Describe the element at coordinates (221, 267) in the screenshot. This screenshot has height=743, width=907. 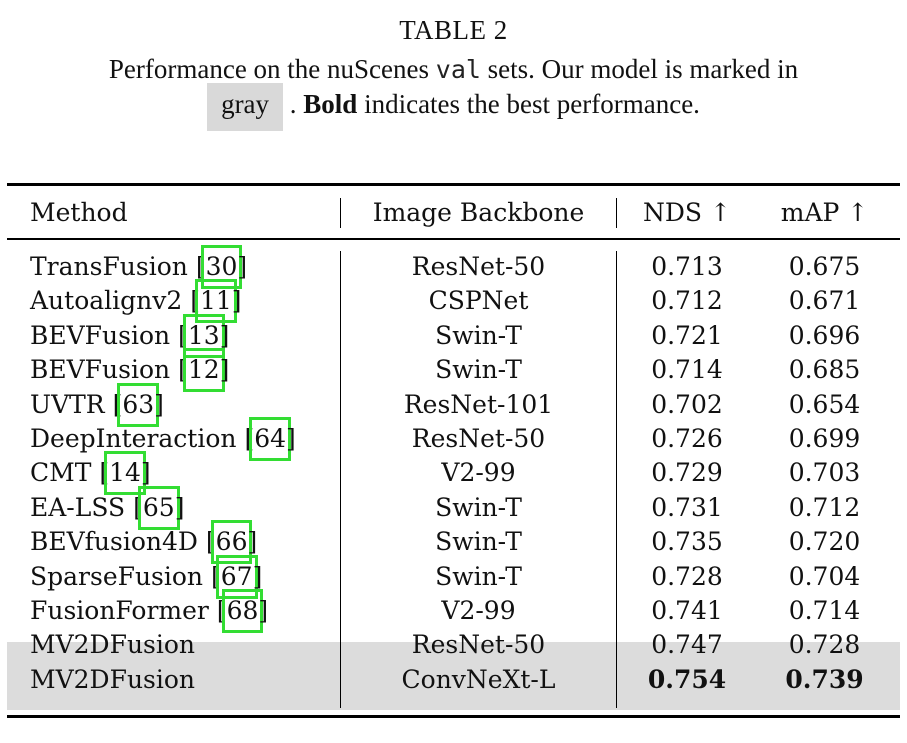
I see `citation-link: 30` at that location.